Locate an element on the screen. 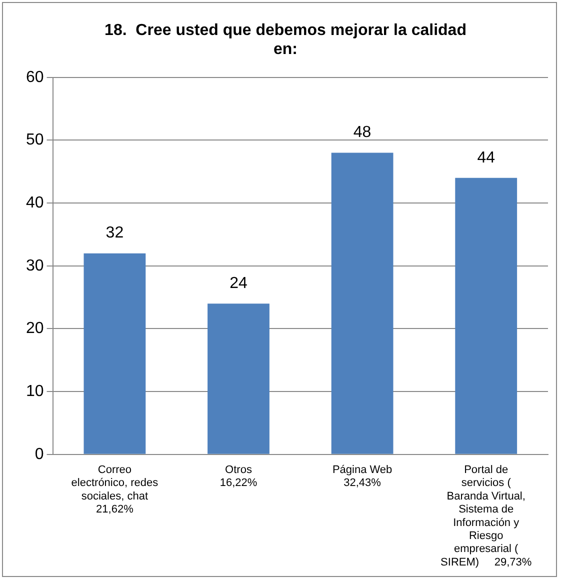 This screenshot has width=561, height=581. y-tick-label: 10 is located at coordinates (35, 391).